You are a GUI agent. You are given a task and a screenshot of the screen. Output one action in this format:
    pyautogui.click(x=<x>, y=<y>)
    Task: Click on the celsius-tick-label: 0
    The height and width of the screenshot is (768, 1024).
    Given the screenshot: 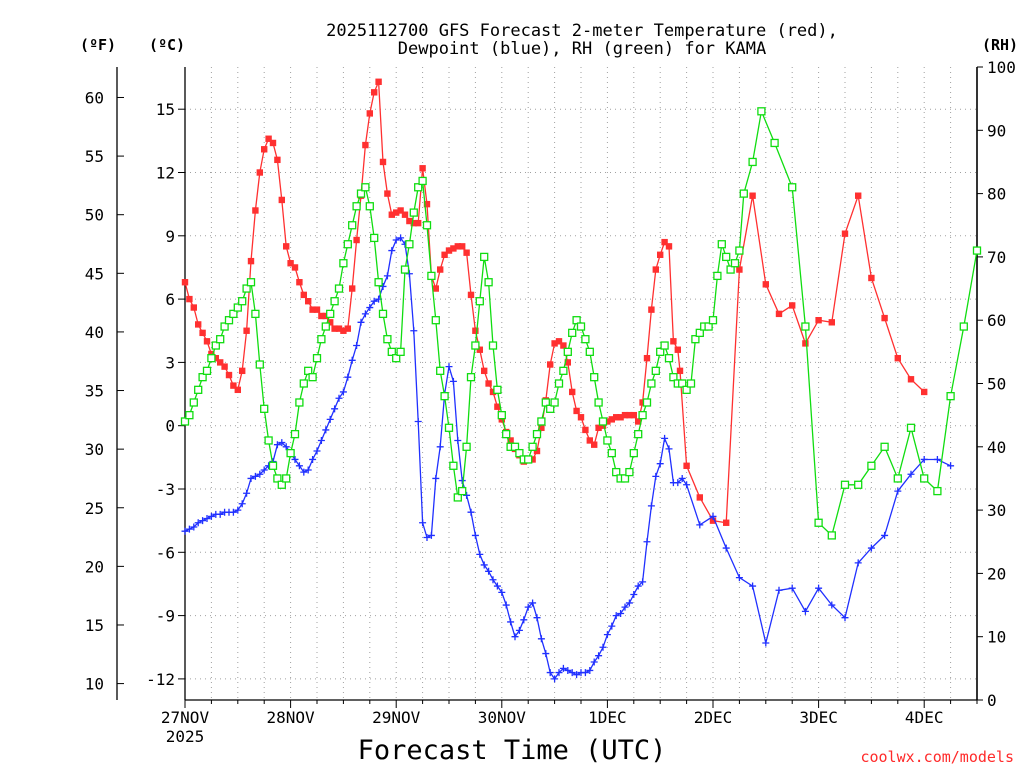 What is the action you would take?
    pyautogui.click(x=170, y=426)
    